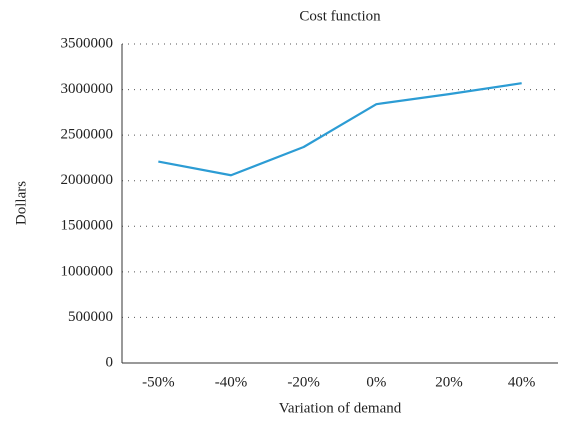 This screenshot has height=423, width=561. What do you see at coordinates (449, 382) in the screenshot?
I see `x-tick-label: 20%` at bounding box center [449, 382].